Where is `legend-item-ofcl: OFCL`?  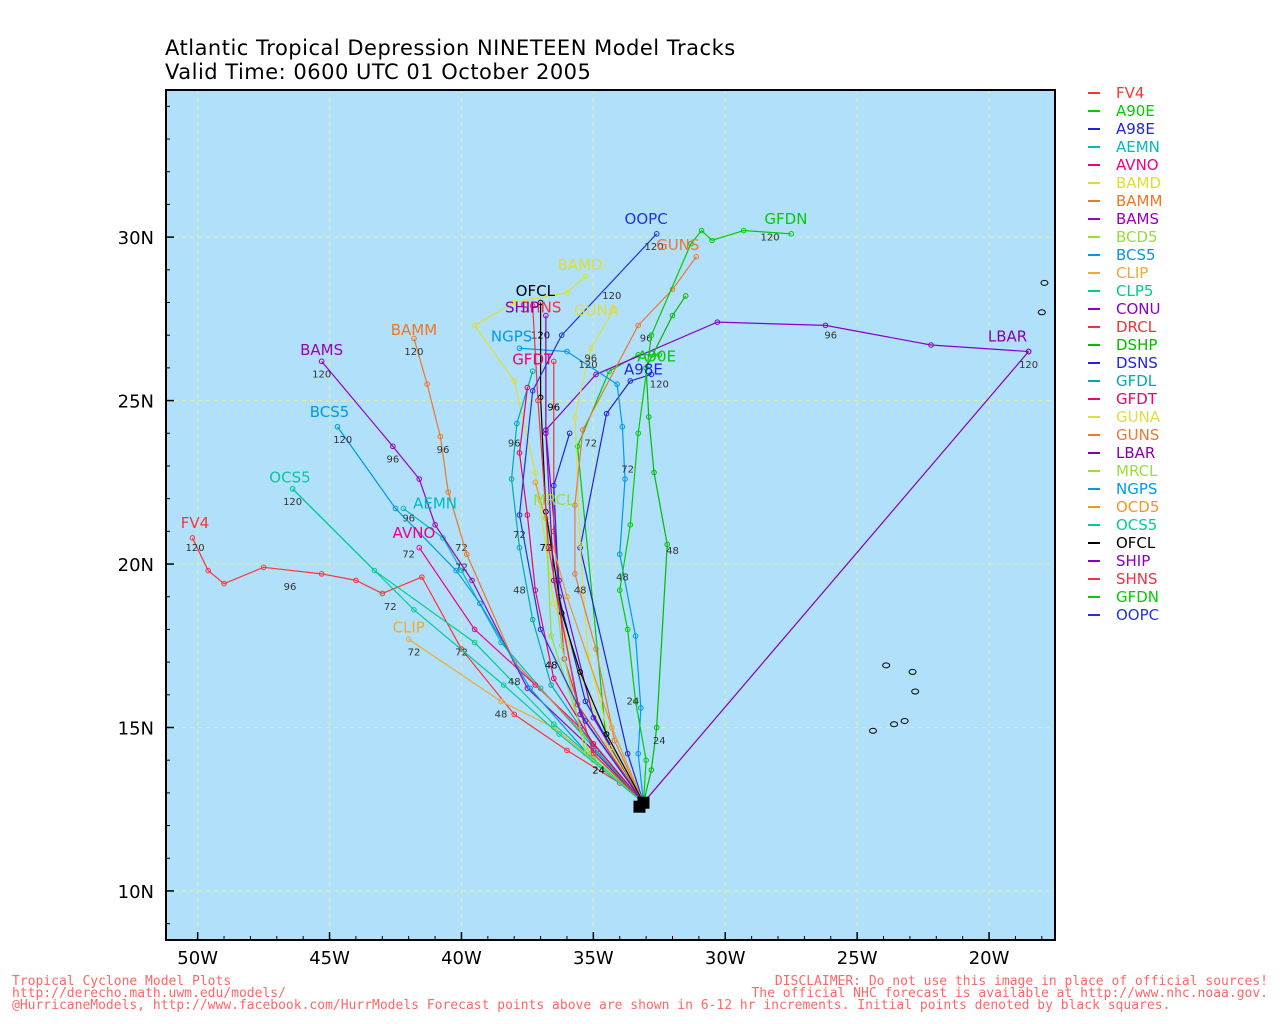
legend-item-ofcl: OFCL is located at coordinates (1125, 543).